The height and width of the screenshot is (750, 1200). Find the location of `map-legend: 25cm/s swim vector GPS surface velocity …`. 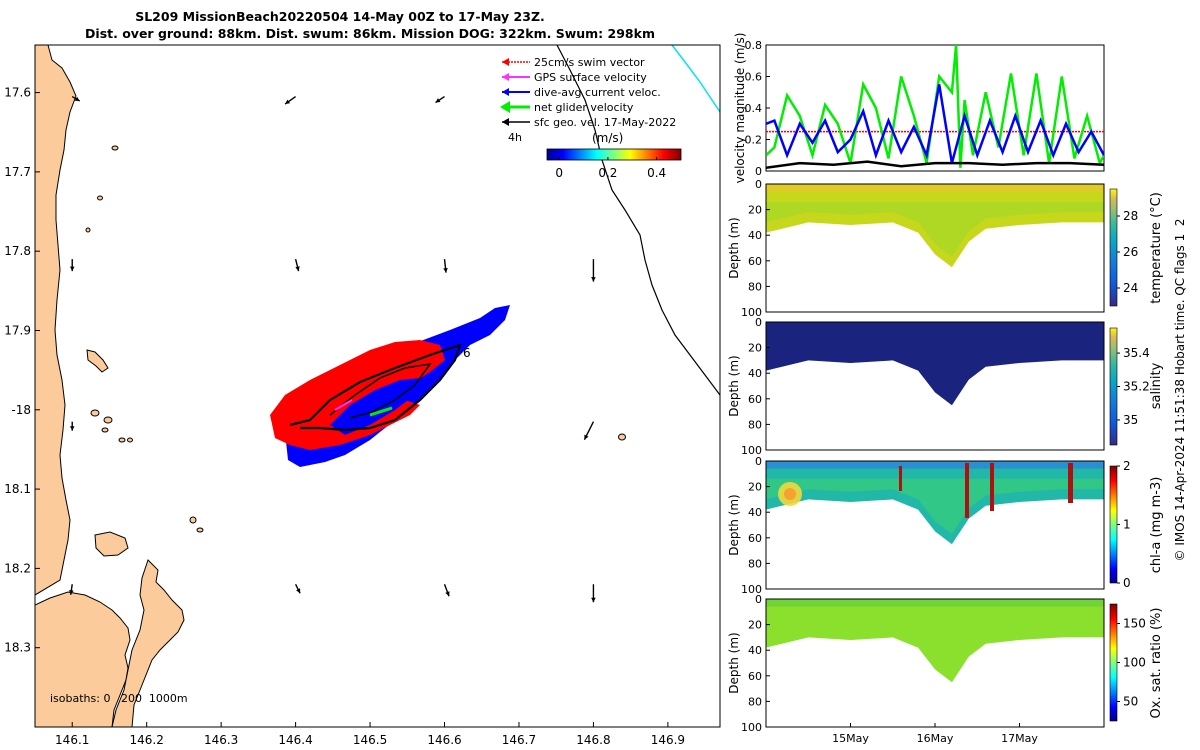

map-legend: 25cm/s swim vector GPS surface velocity … is located at coordinates (591, 118).